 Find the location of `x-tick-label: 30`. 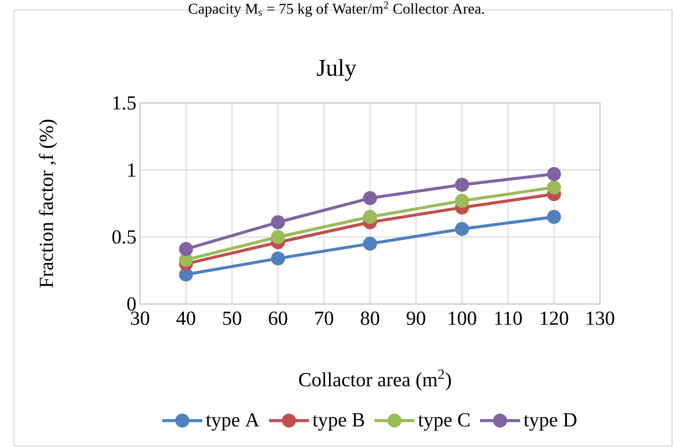

x-tick-label: 30 is located at coordinates (140, 318).